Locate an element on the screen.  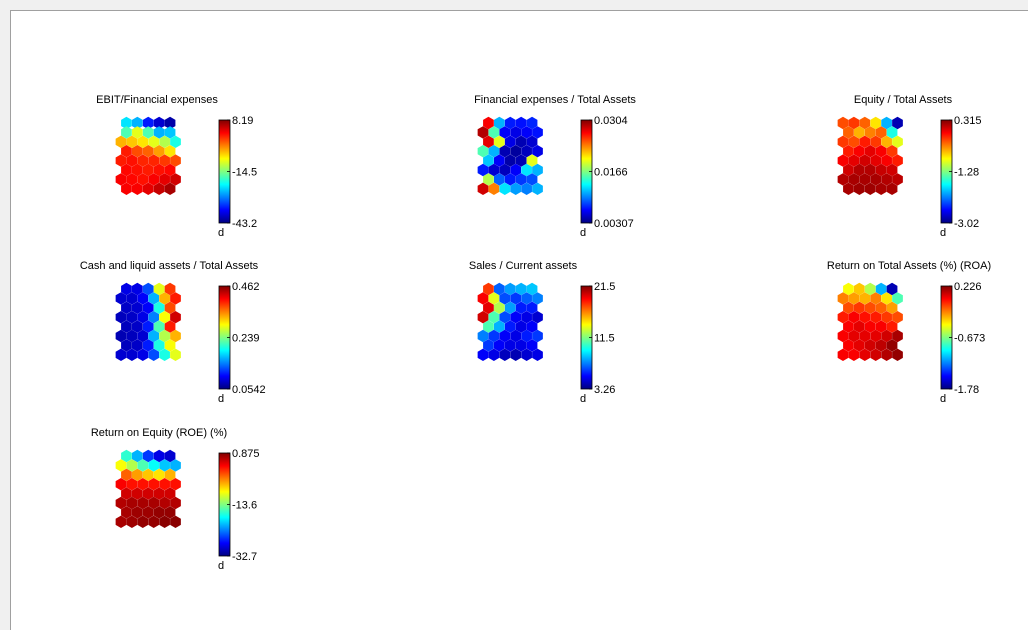
colorbar-tick-label-min: 0.00307 is located at coordinates (614, 224).